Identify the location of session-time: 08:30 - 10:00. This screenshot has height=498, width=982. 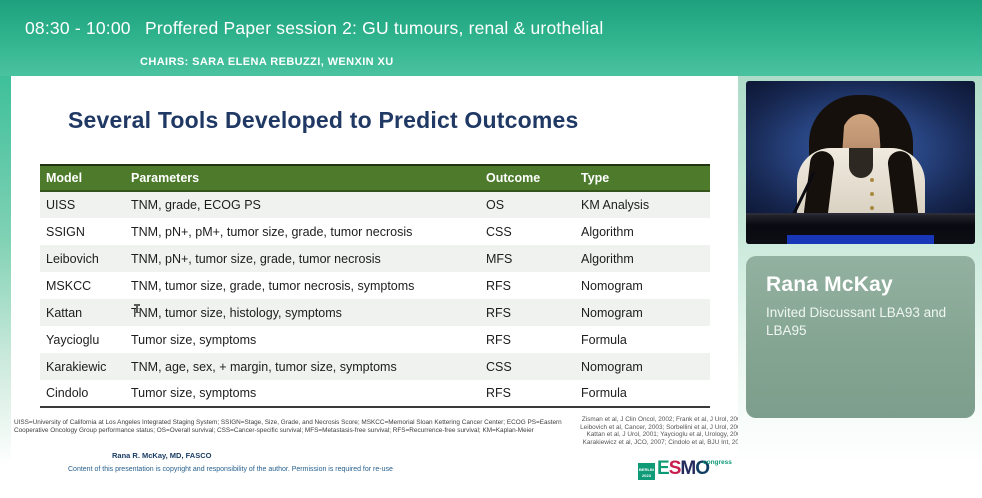
(78, 28).